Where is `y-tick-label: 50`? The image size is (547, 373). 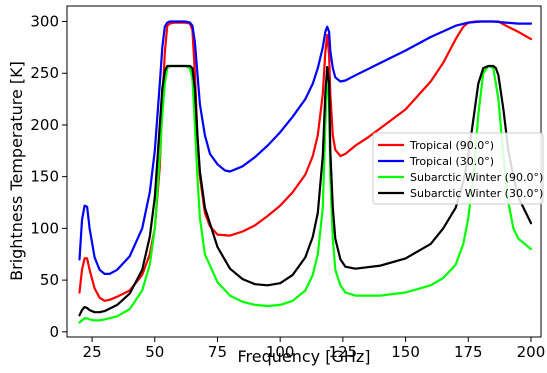 y-tick-label: 50 is located at coordinates (49, 280).